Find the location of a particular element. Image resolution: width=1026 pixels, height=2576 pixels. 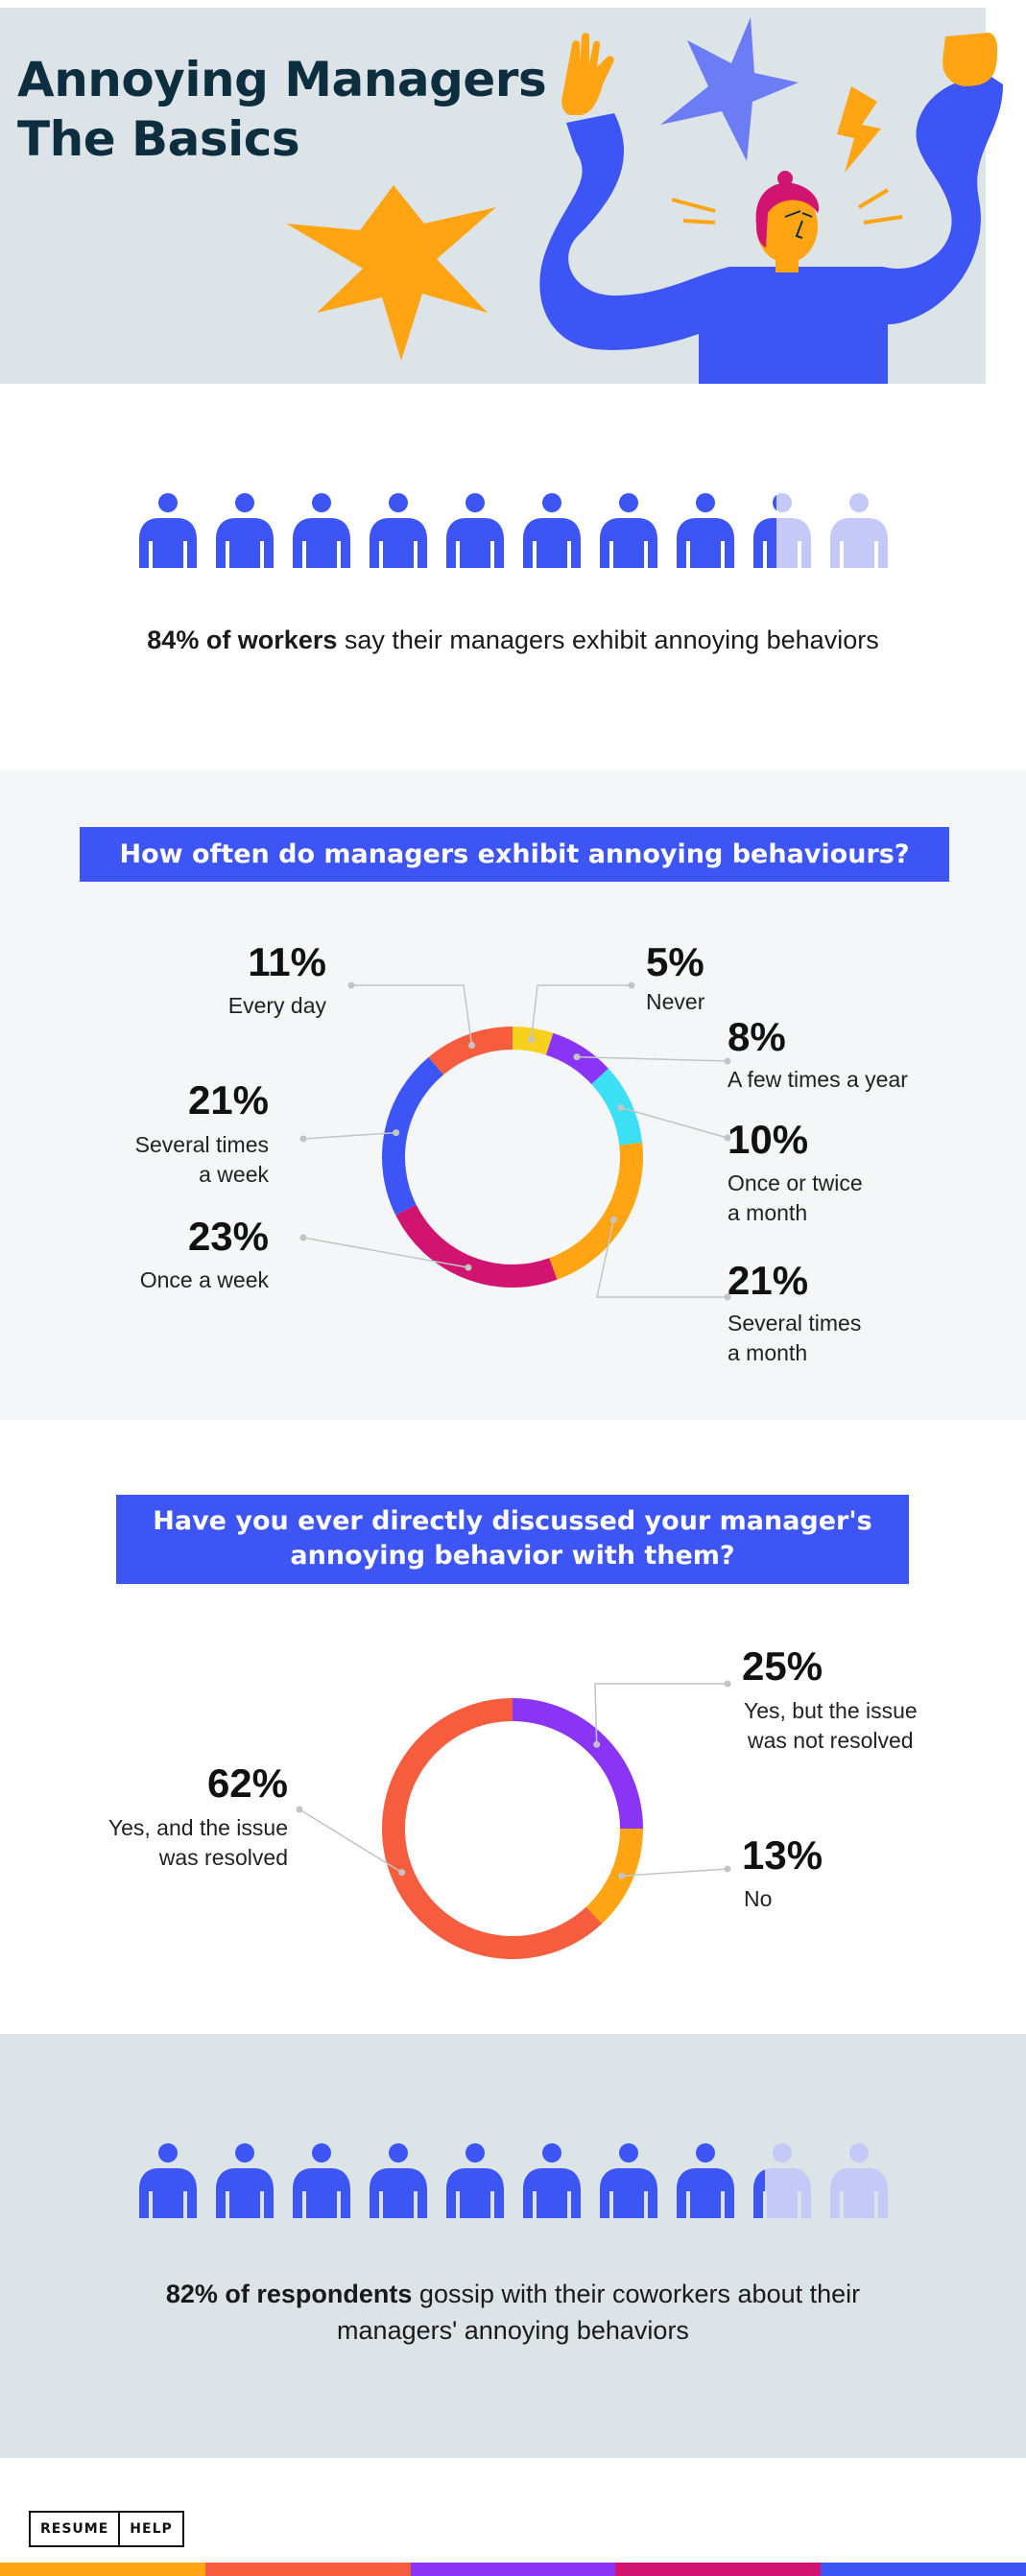

pct-few-times-year: 8% is located at coordinates (757, 1037).